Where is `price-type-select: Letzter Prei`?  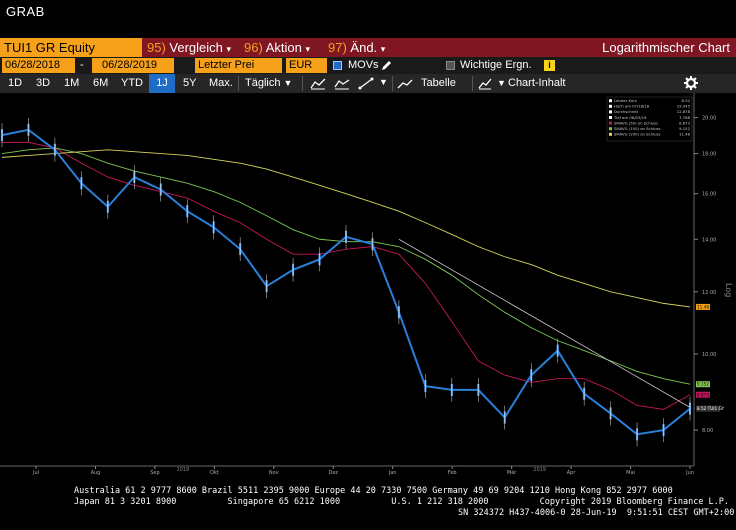
price-type-select: Letzter Prei is located at coordinates (238, 65).